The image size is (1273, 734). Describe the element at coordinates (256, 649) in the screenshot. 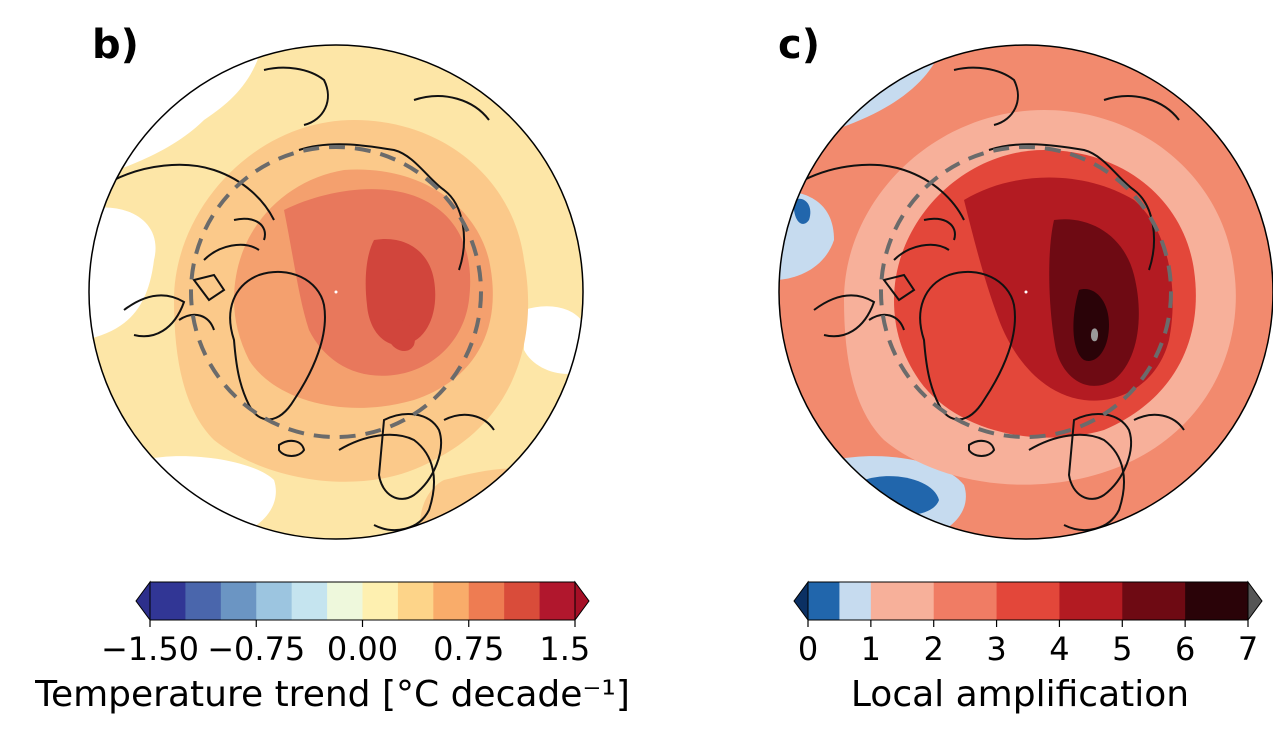

I see `colorbar-tick-label: −0.75` at that location.